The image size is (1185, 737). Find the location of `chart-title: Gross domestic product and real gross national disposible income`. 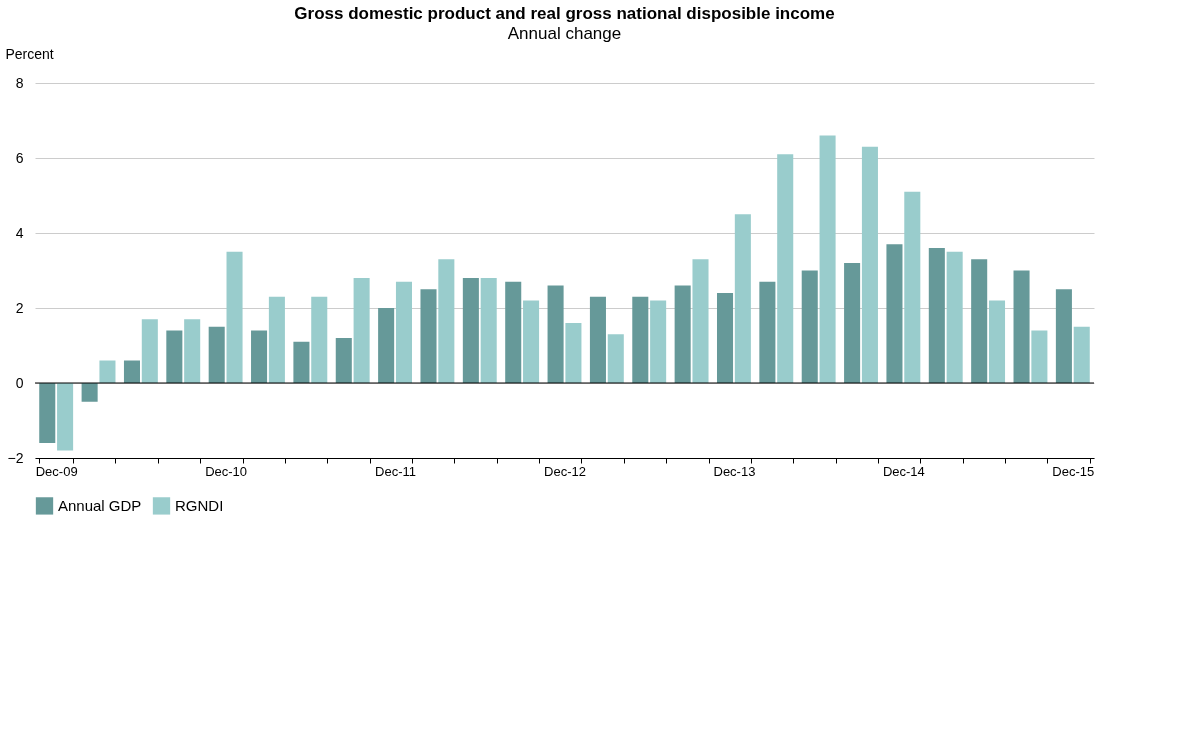

chart-title: Gross domestic product and real gross national disposible income is located at coordinates (564, 13).